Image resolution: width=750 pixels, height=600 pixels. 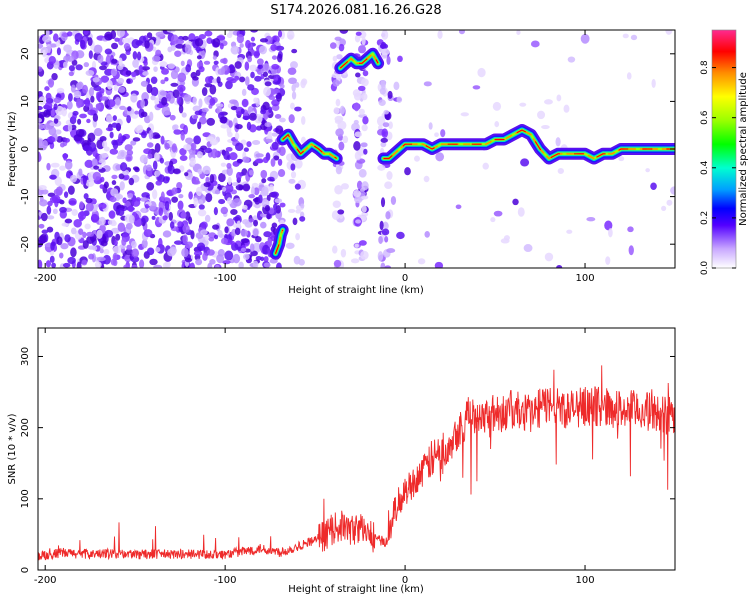 I want to click on snr-x-tick-label: 100, so click(x=584, y=580).